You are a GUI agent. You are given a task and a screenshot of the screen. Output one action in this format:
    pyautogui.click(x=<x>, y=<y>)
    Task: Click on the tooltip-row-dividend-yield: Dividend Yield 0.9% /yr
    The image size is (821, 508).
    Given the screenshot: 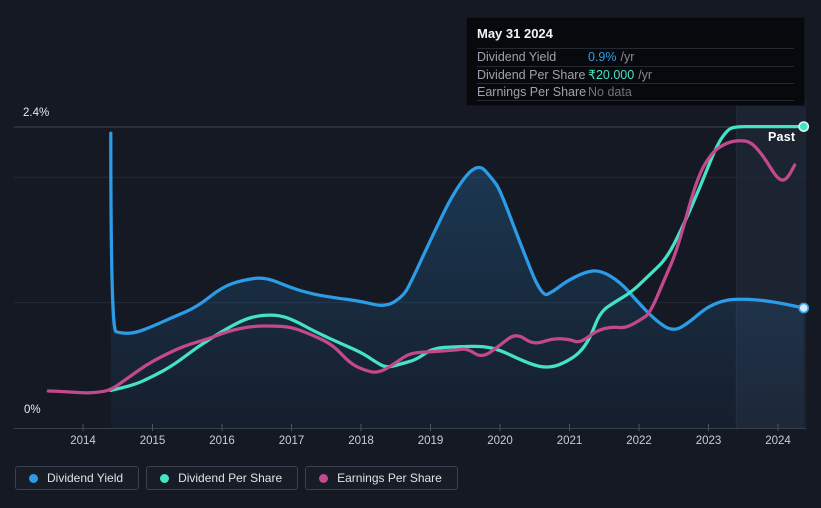 What is the action you would take?
    pyautogui.click(x=635, y=57)
    